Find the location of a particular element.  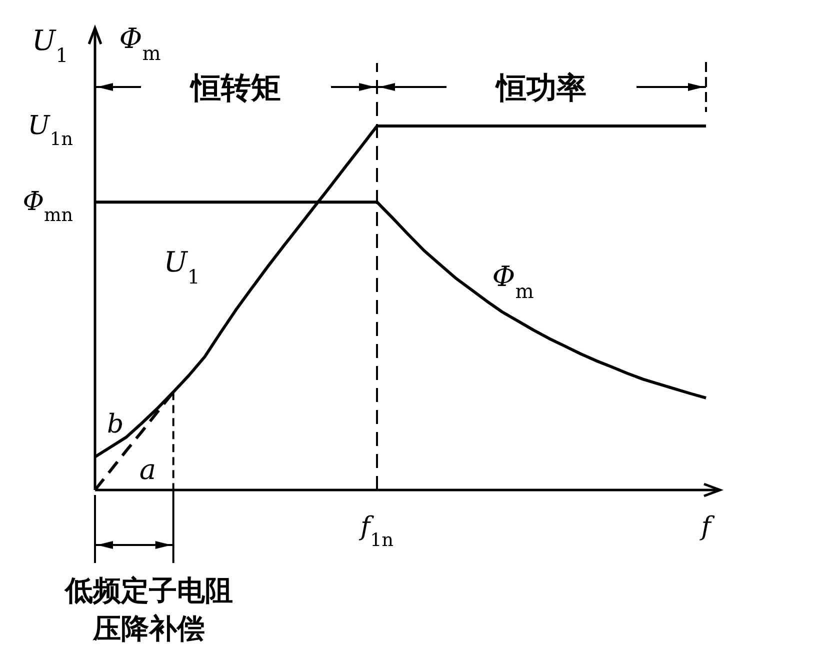

text: 低频定子电阻压降补偿 is located at coordinates (149, 609).